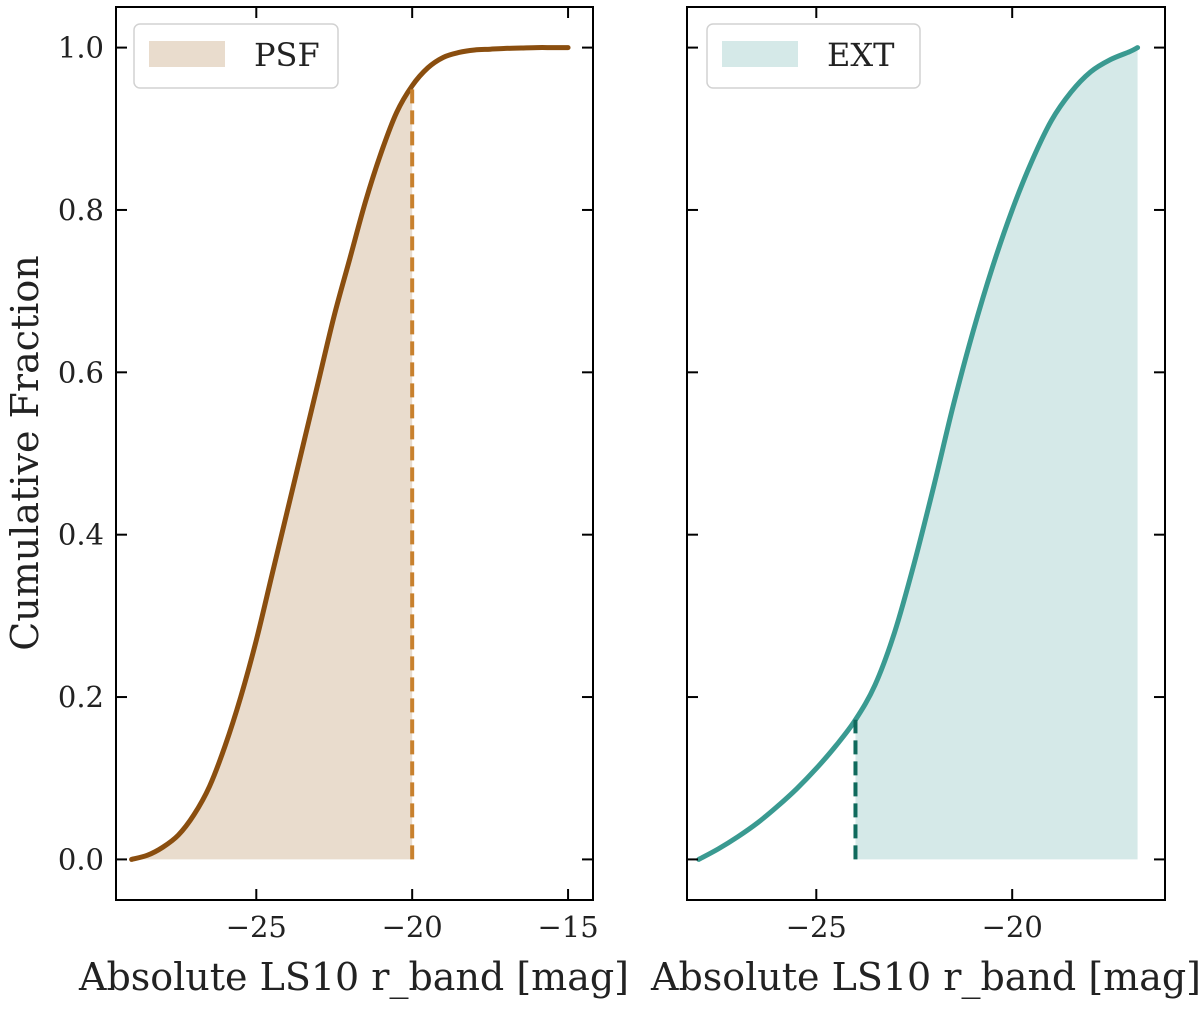  I want to click on psf-x-tick-label: −25, so click(256, 927).